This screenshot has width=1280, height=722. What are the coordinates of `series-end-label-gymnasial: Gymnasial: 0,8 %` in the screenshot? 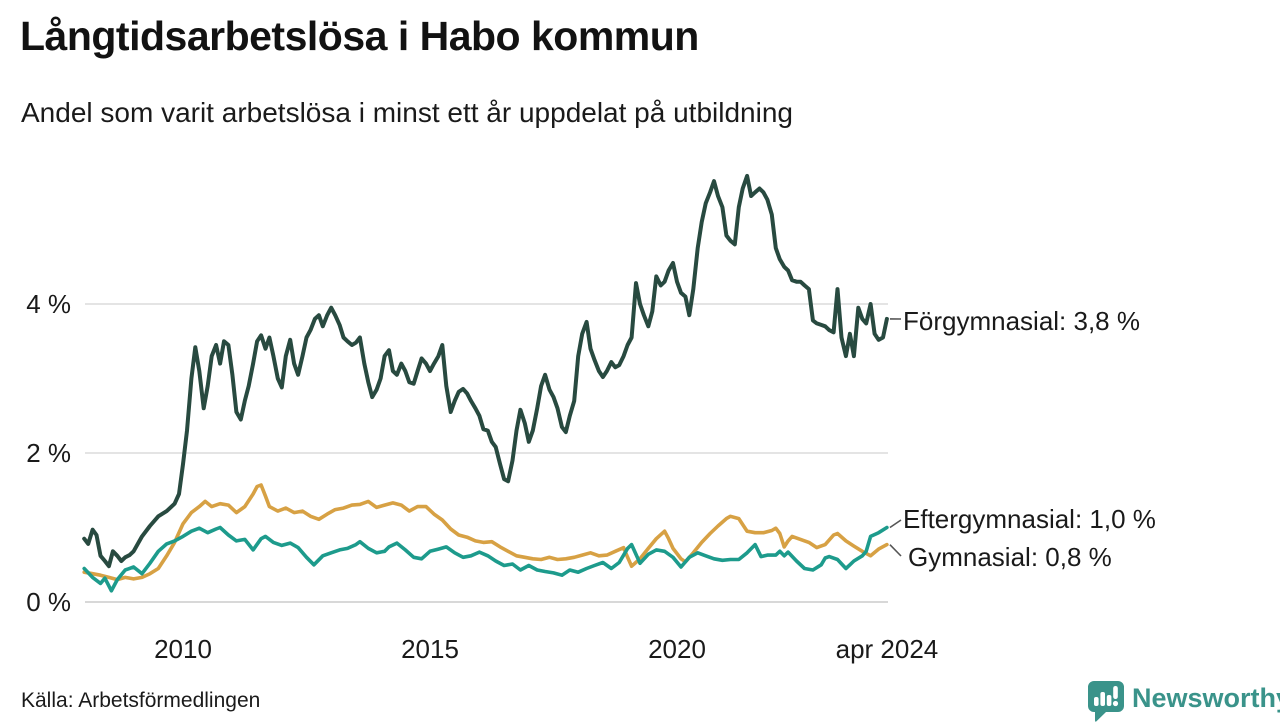 It's located at (1010, 557).